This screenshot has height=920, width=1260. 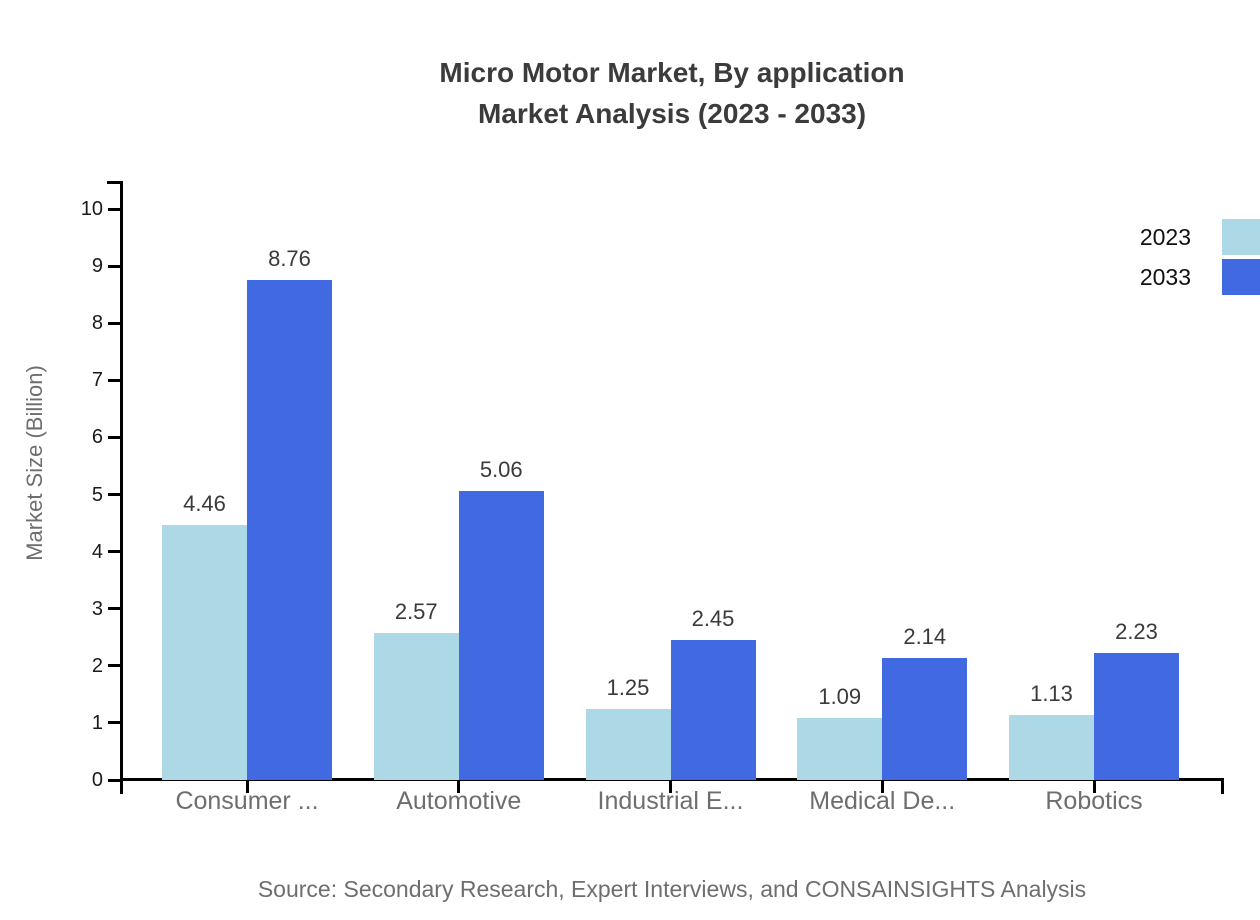 What do you see at coordinates (97, 380) in the screenshot?
I see `y-tick-label: 7` at bounding box center [97, 380].